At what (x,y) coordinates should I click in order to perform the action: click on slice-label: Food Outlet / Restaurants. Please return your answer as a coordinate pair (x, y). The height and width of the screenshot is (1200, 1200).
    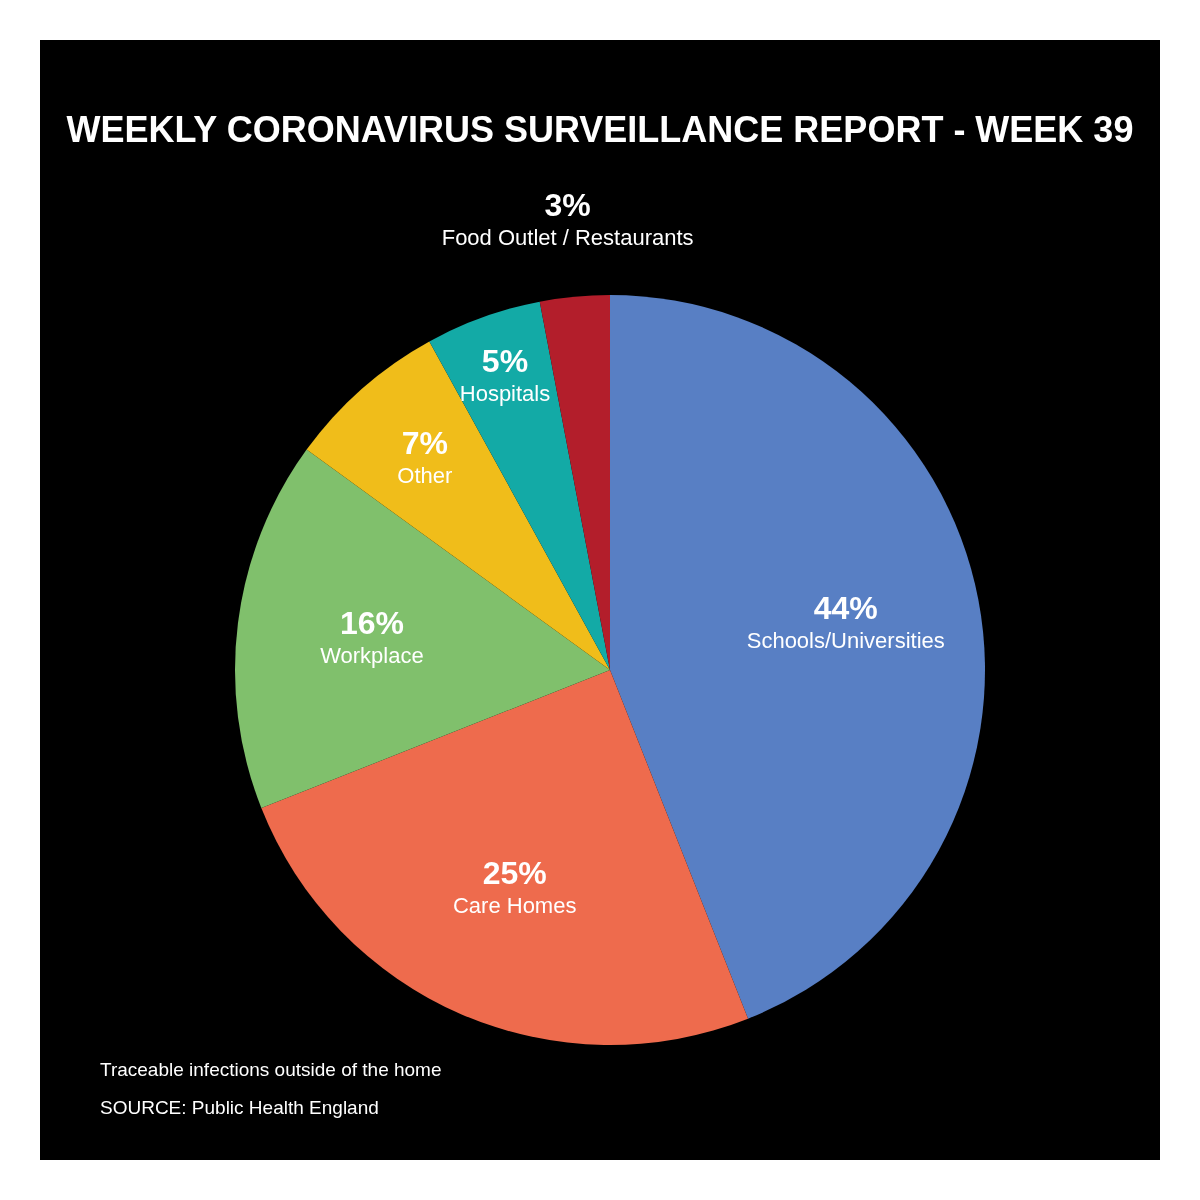
    Looking at the image, I should click on (567, 237).